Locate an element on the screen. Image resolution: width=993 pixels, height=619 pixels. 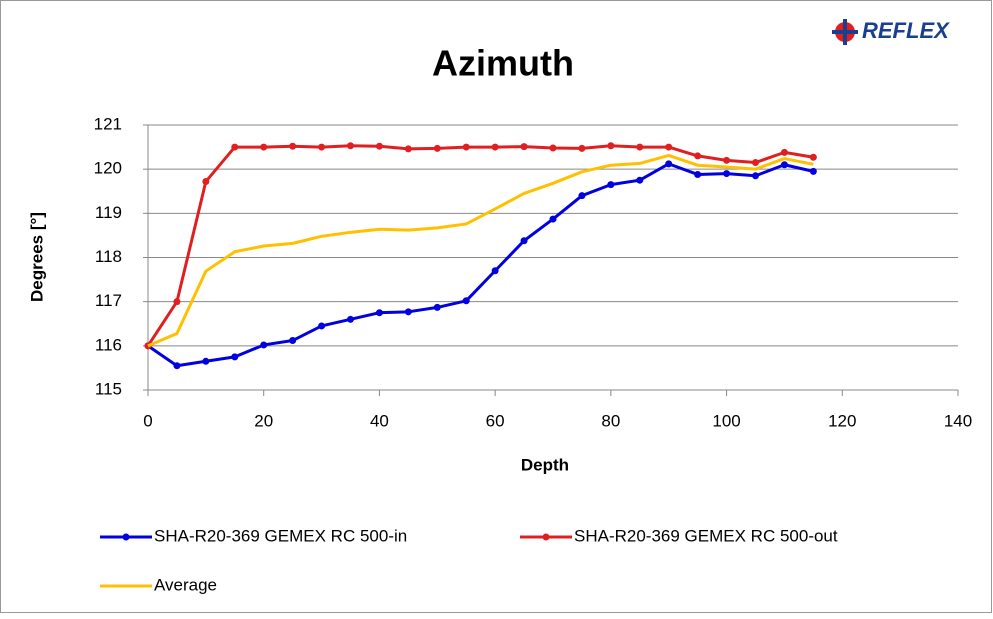
x-tick-label: 0 is located at coordinates (147, 420).